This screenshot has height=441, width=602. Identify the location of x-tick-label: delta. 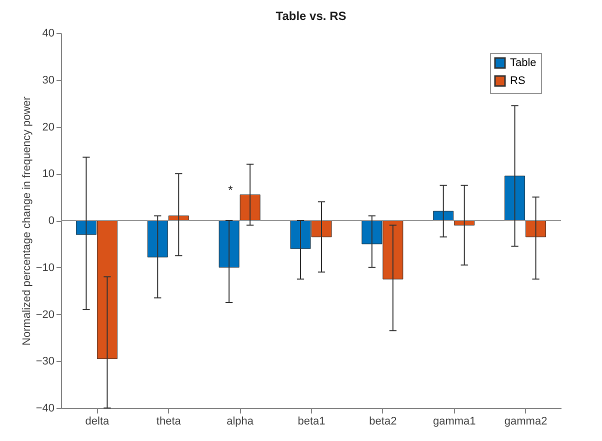
(97, 422).